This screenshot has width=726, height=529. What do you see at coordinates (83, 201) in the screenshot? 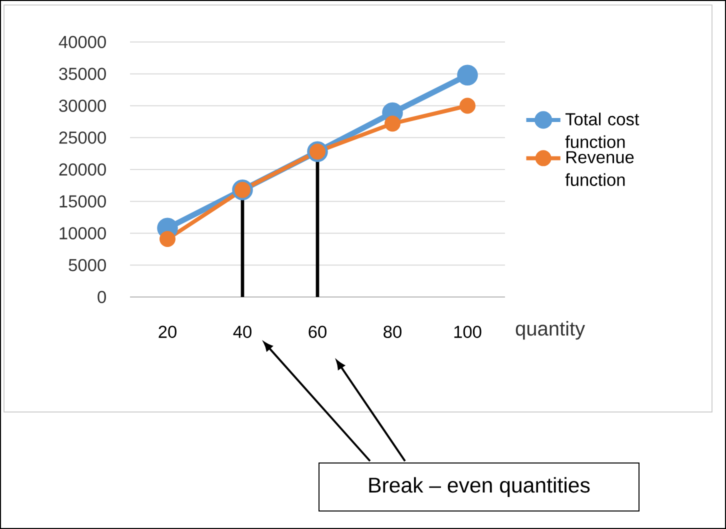
I see `y-tick-label: 15000` at bounding box center [83, 201].